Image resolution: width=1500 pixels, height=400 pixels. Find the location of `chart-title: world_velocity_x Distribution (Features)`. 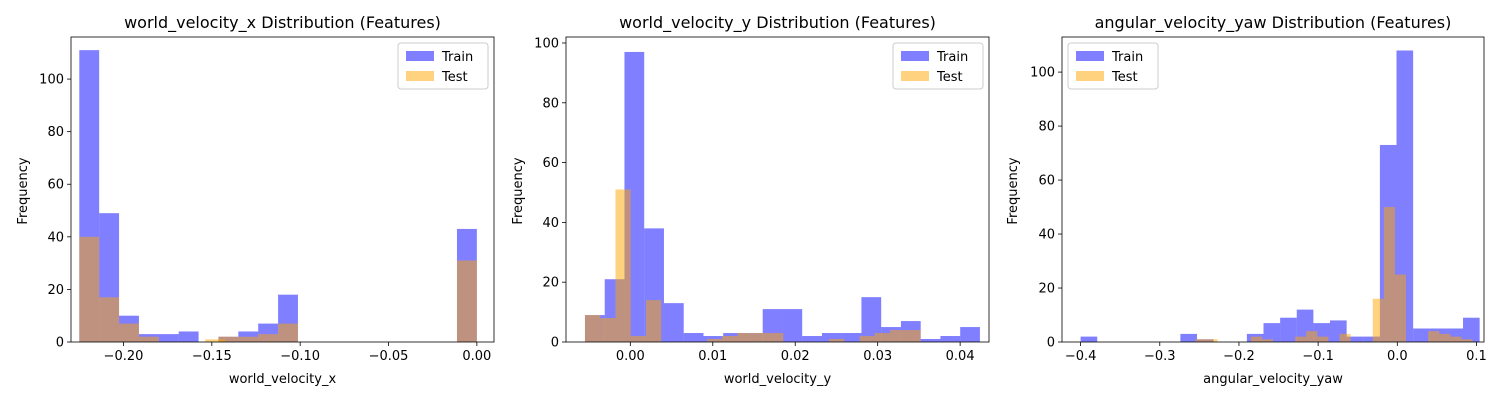

chart-title: world_velocity_x Distribution (Features) is located at coordinates (282, 23).